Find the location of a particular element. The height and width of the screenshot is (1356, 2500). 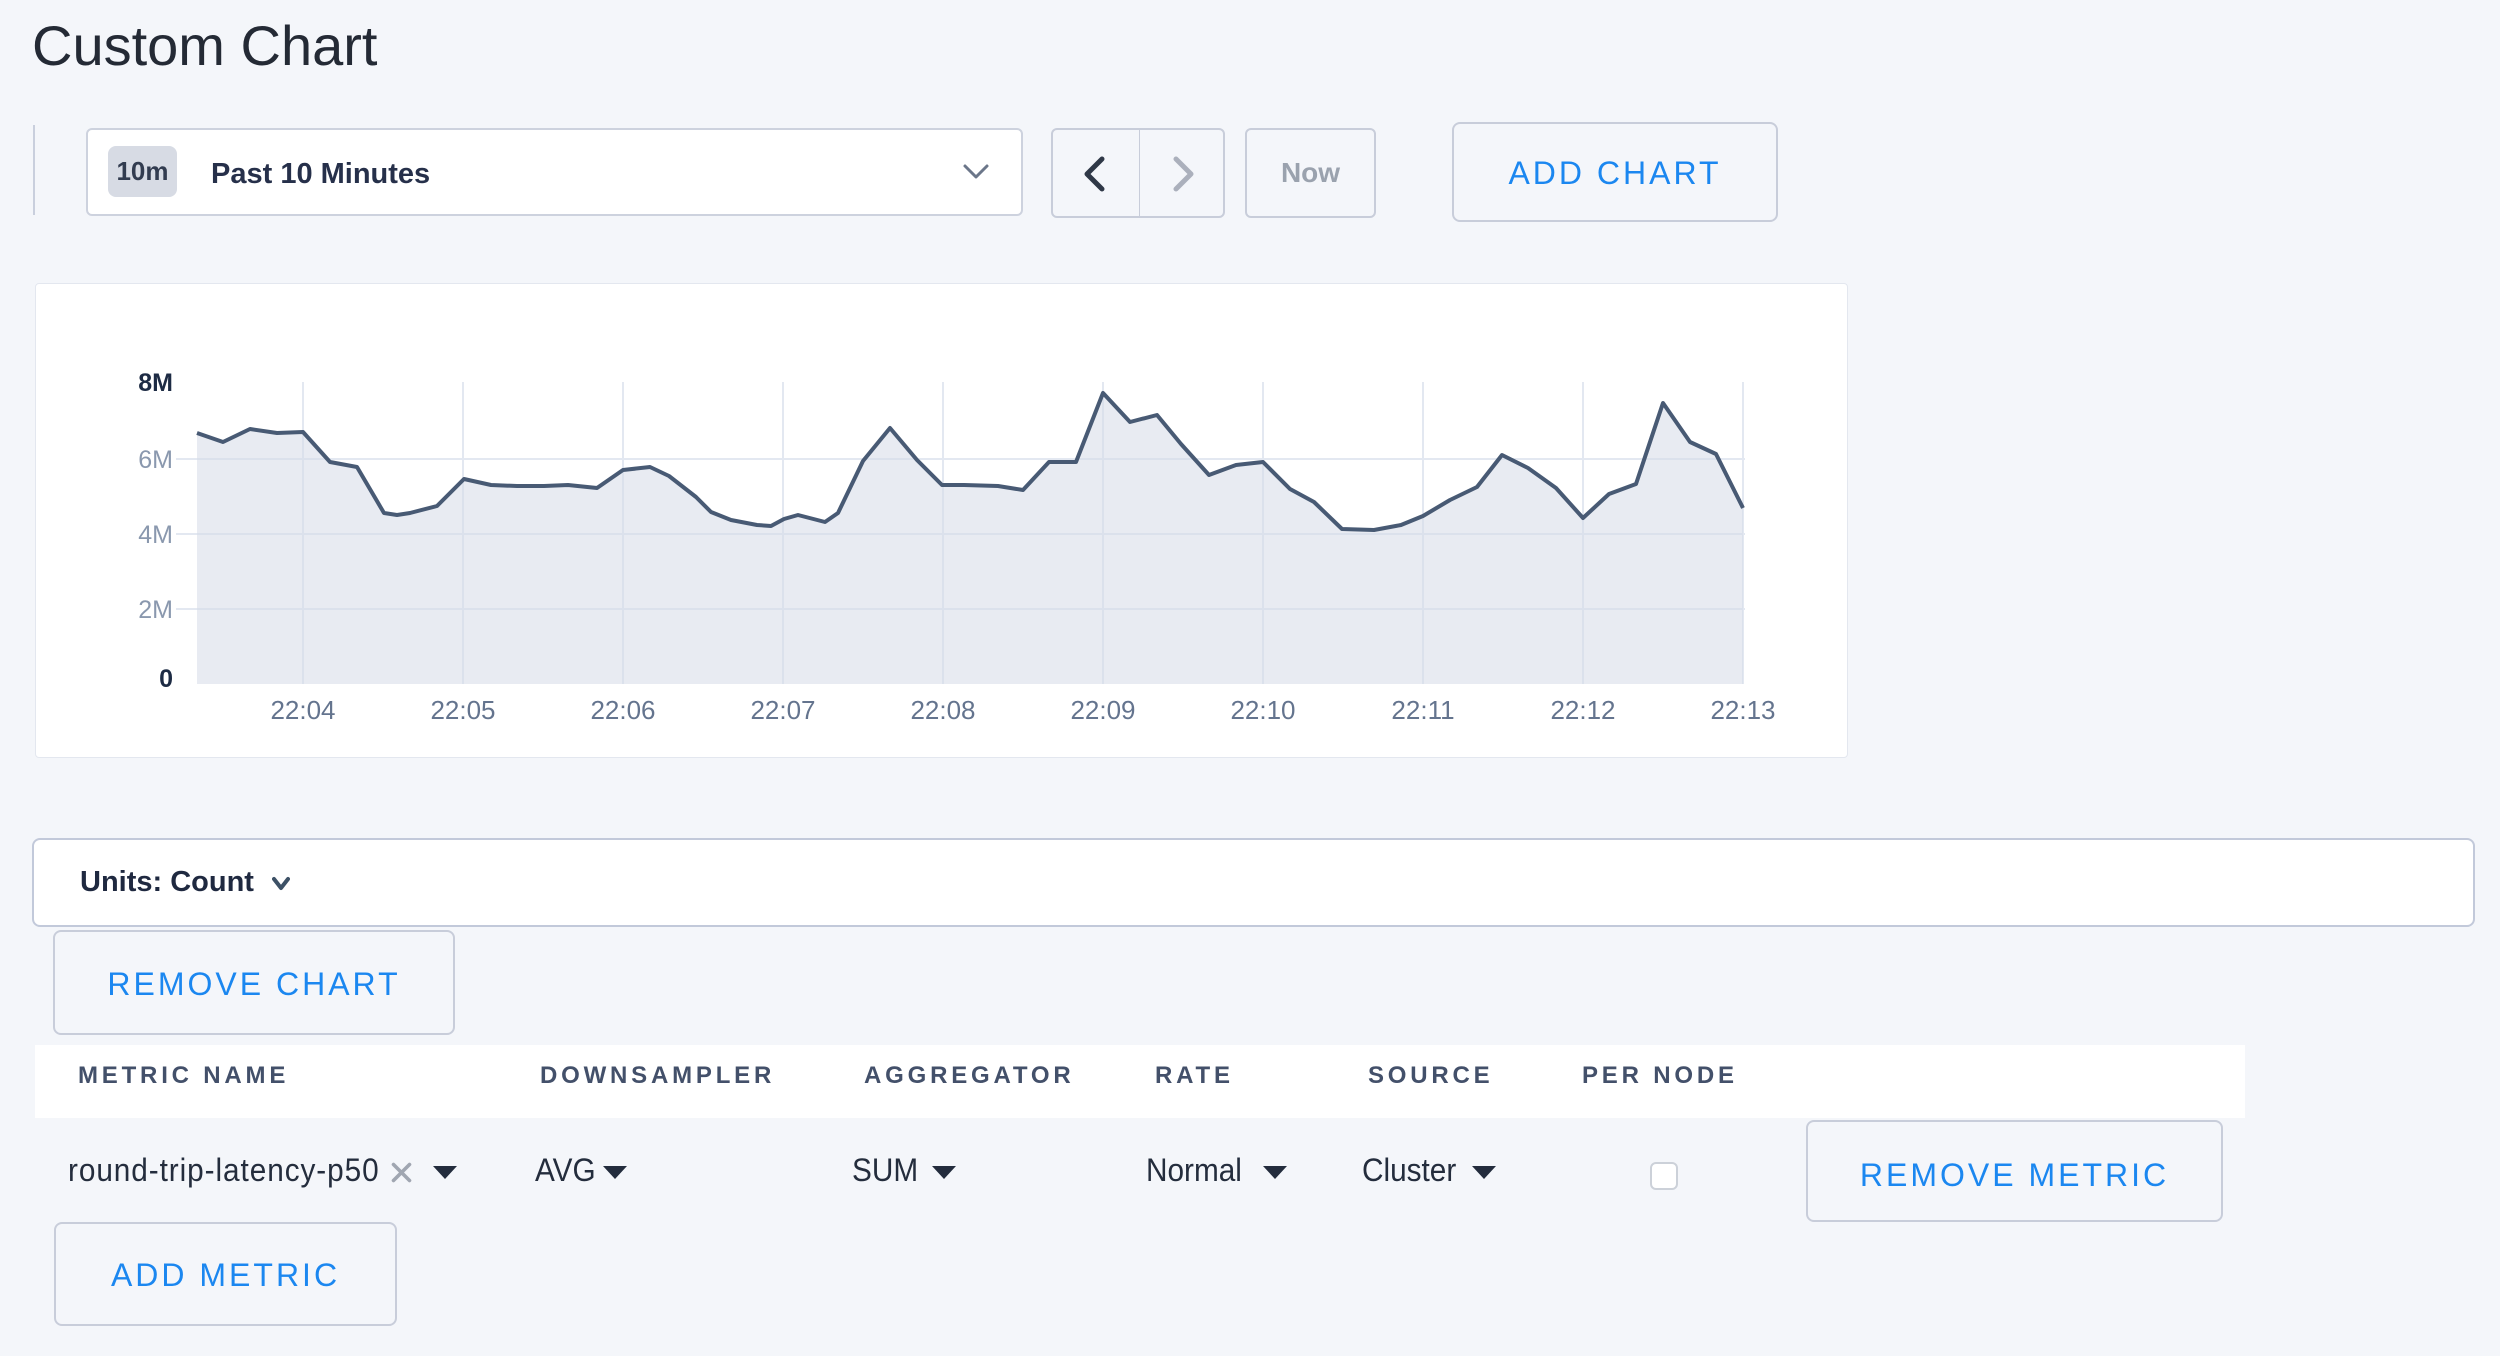

svg-text: 22:11 is located at coordinates (1422, 710).